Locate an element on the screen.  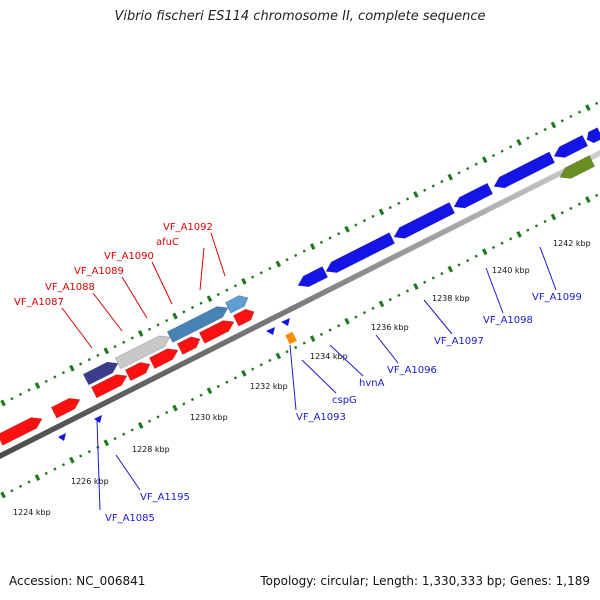
gene-label-vf_a1098: VF_A1098 is located at coordinates (508, 320).